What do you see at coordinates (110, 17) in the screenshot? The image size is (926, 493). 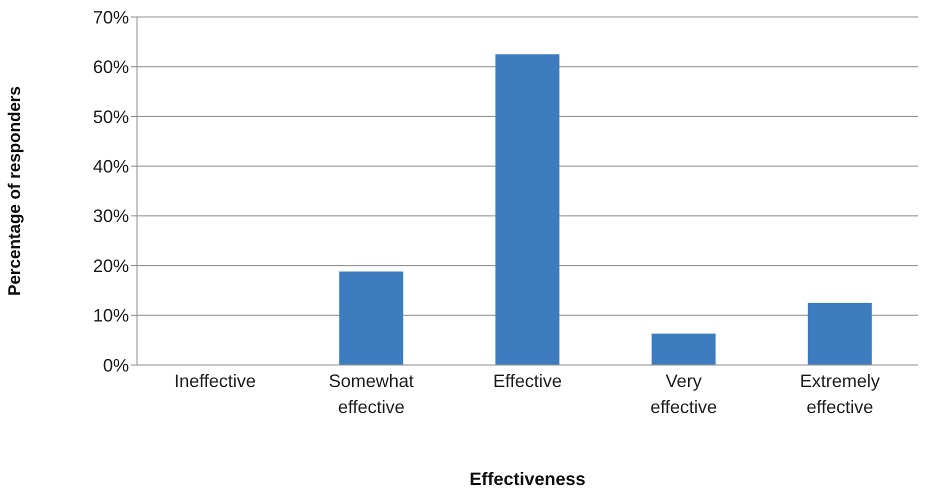 I see `y-tick-label: 70%` at bounding box center [110, 17].